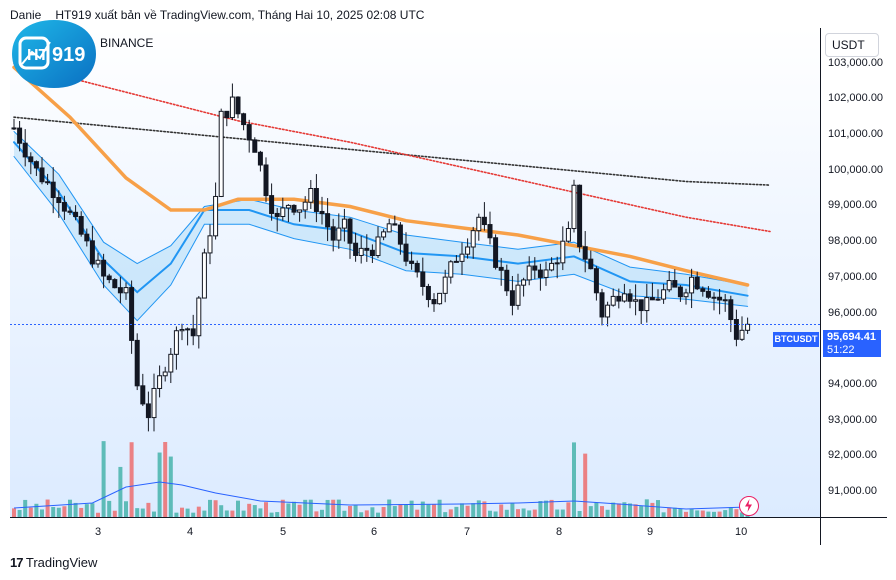  What do you see at coordinates (852, 455) in the screenshot?
I see `price-tick-label: 92,000.00` at bounding box center [852, 455].